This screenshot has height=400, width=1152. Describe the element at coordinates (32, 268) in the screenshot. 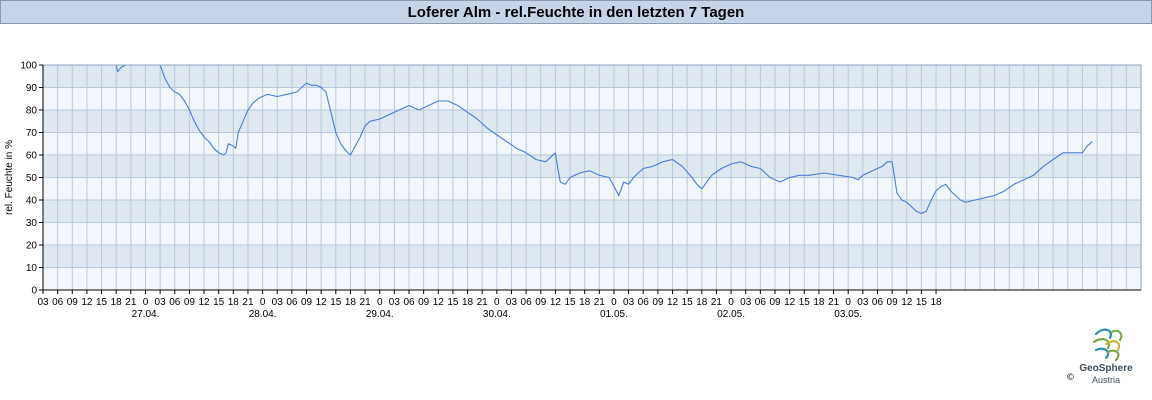

I see `y-tick-label: 10` at that location.